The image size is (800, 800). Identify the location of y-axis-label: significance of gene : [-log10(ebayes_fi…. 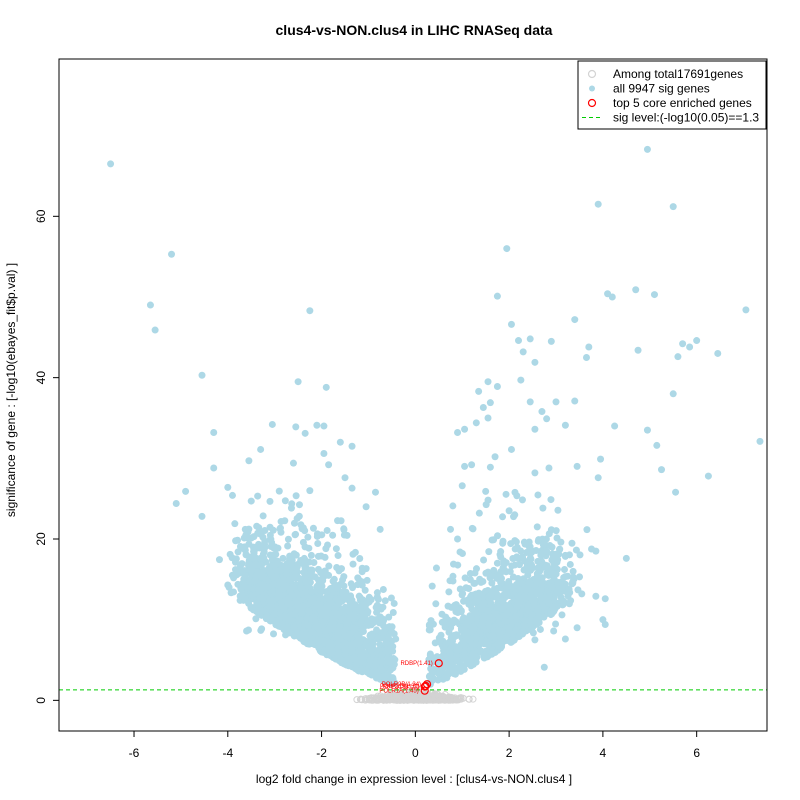
(11, 390).